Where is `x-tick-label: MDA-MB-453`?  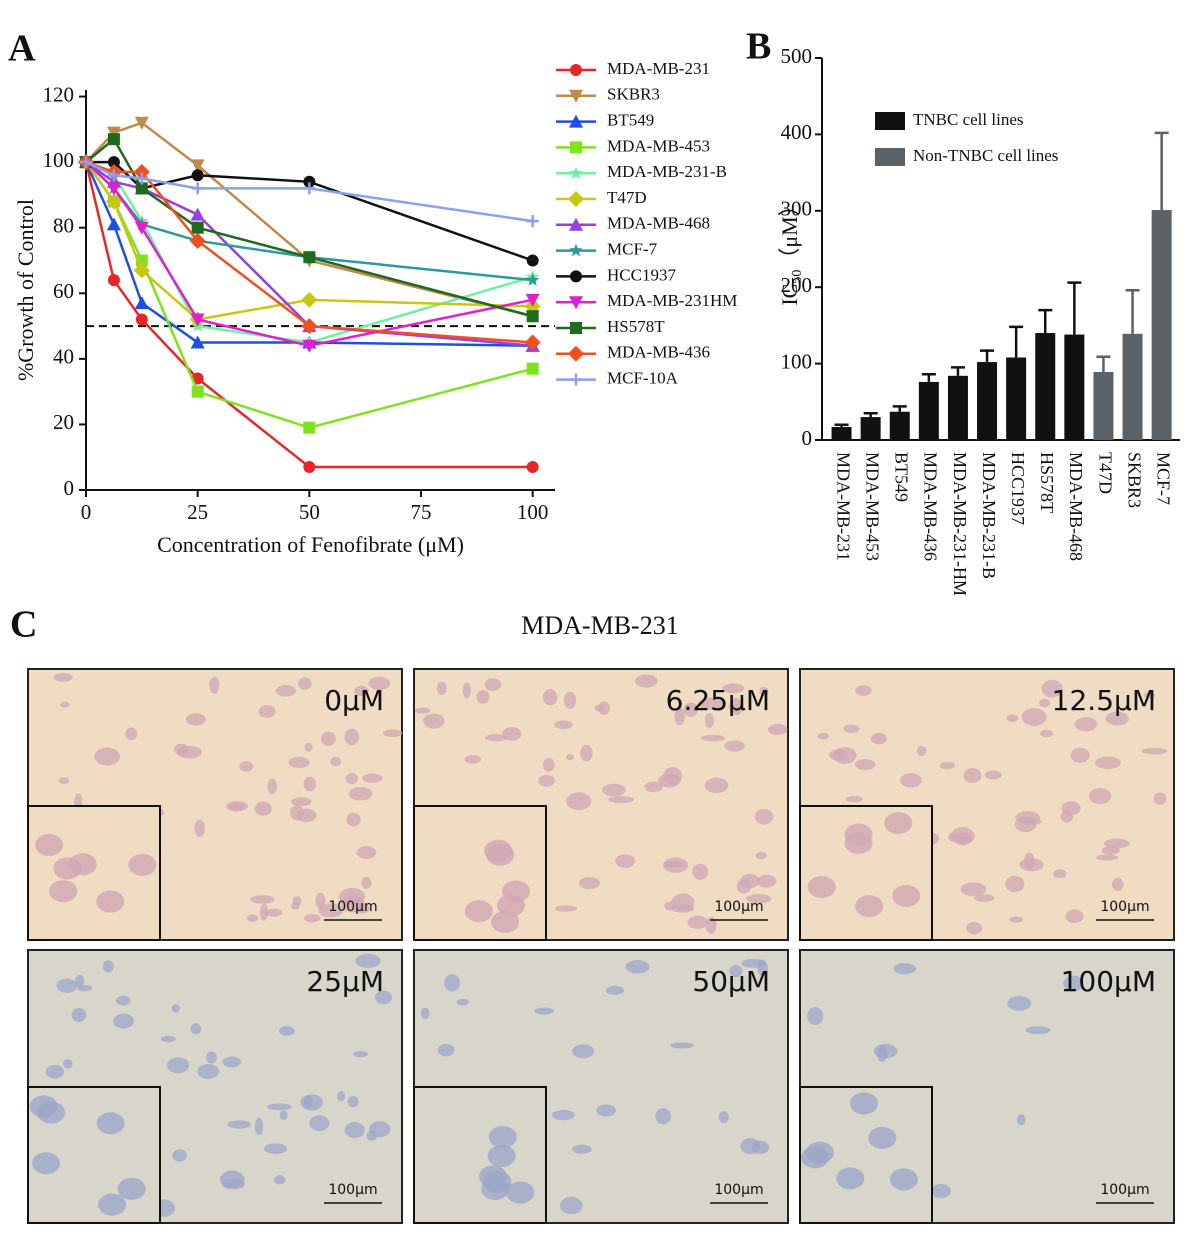 x-tick-label: MDA-MB-453 is located at coordinates (873, 506).